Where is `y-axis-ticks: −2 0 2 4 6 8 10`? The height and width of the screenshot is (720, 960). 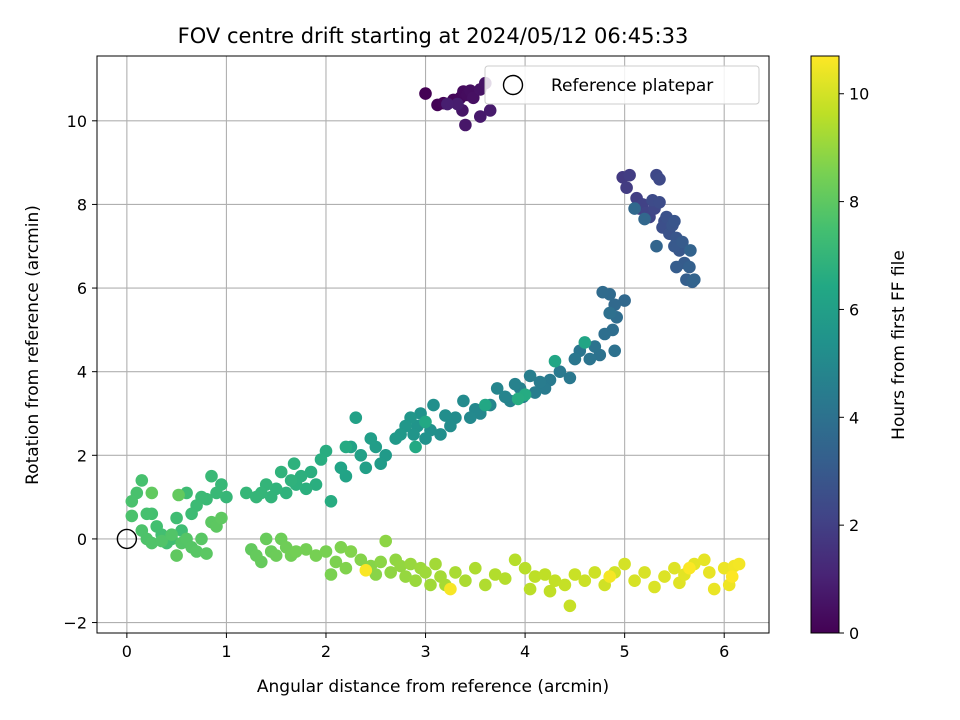
y-axis-ticks: −2 0 2 4 6 8 10 is located at coordinates (80, 372).